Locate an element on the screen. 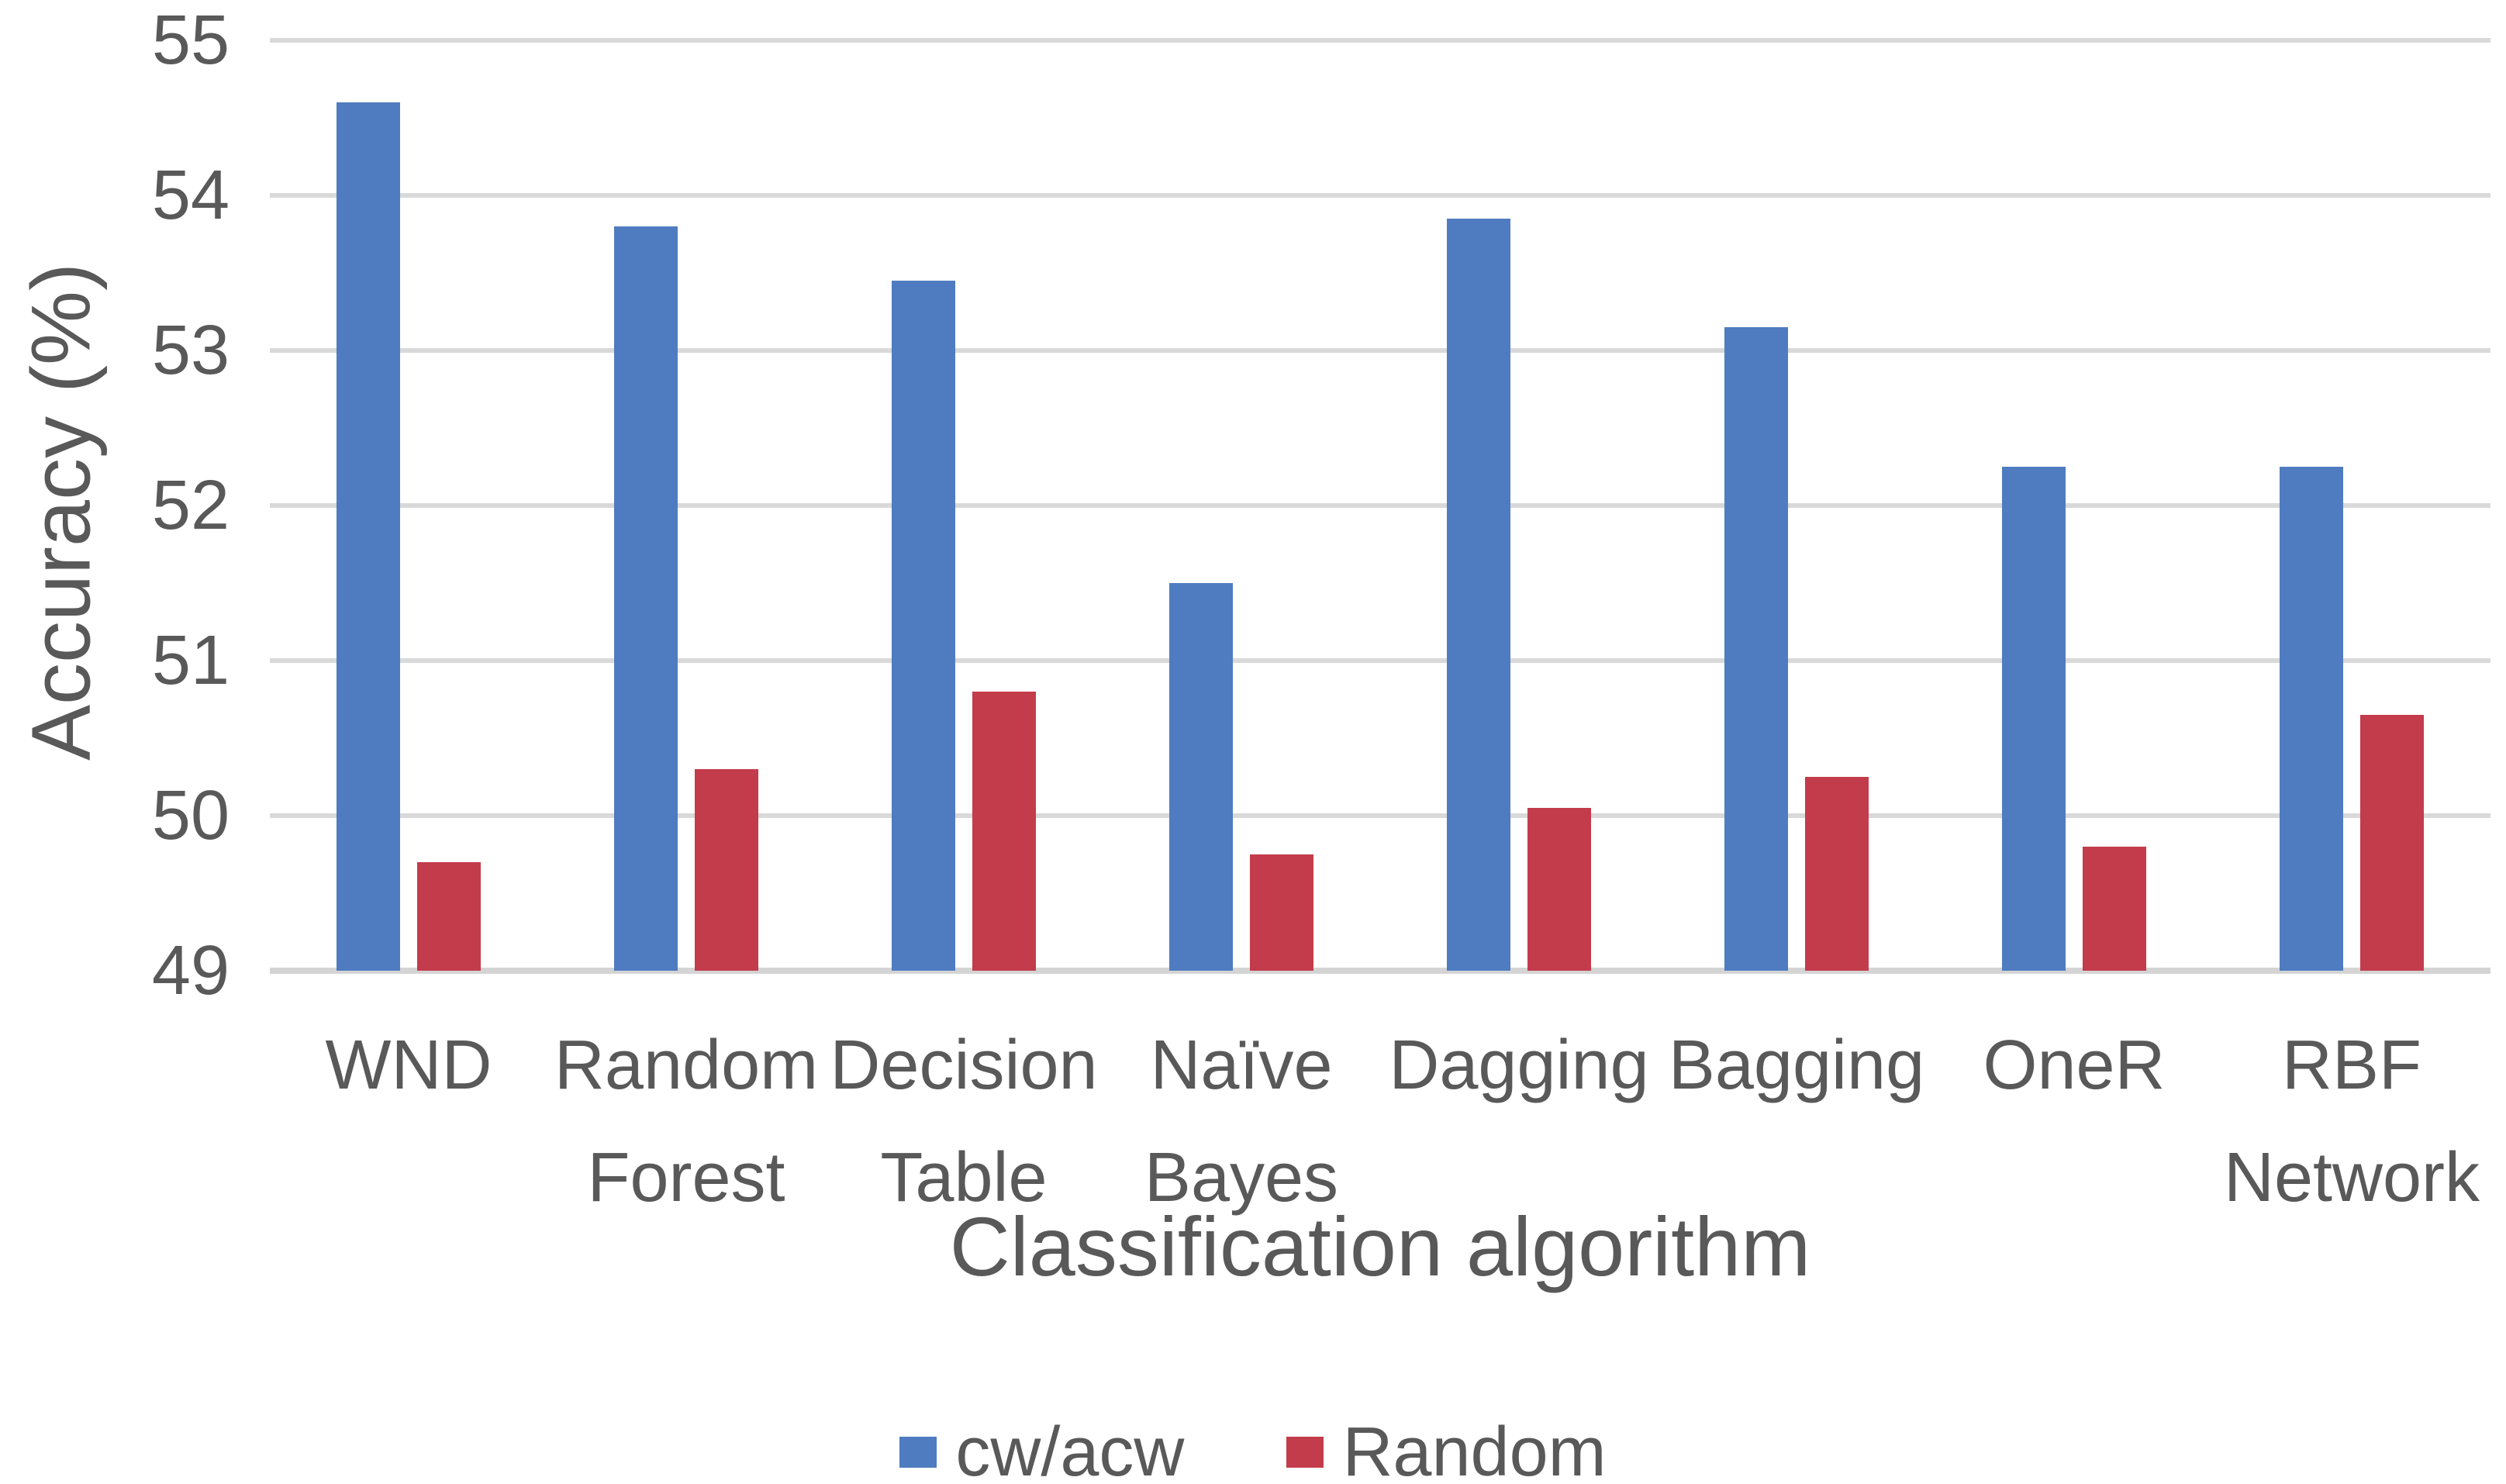 This screenshot has width=2506, height=1484. category-label: Decision Table is located at coordinates (964, 1122).